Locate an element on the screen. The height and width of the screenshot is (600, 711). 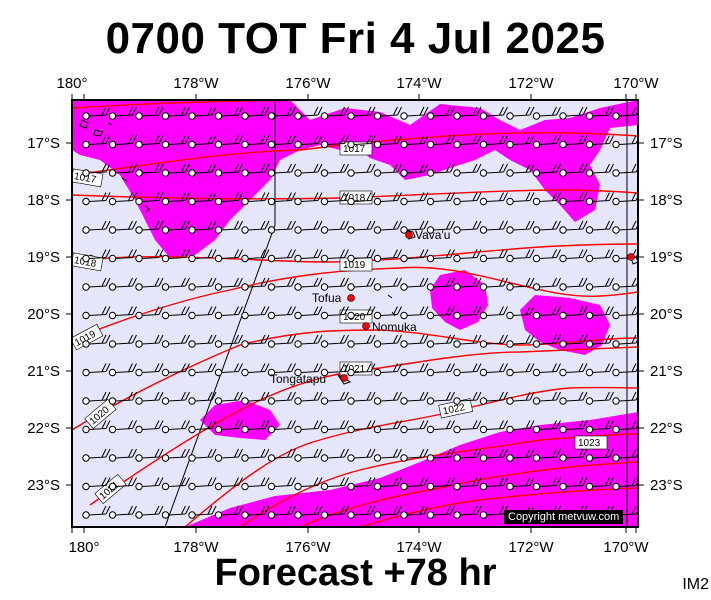
top-longitude-labels: 180° 178°W 176°W 174°W 172°W 170°W is located at coordinates (357, 83).